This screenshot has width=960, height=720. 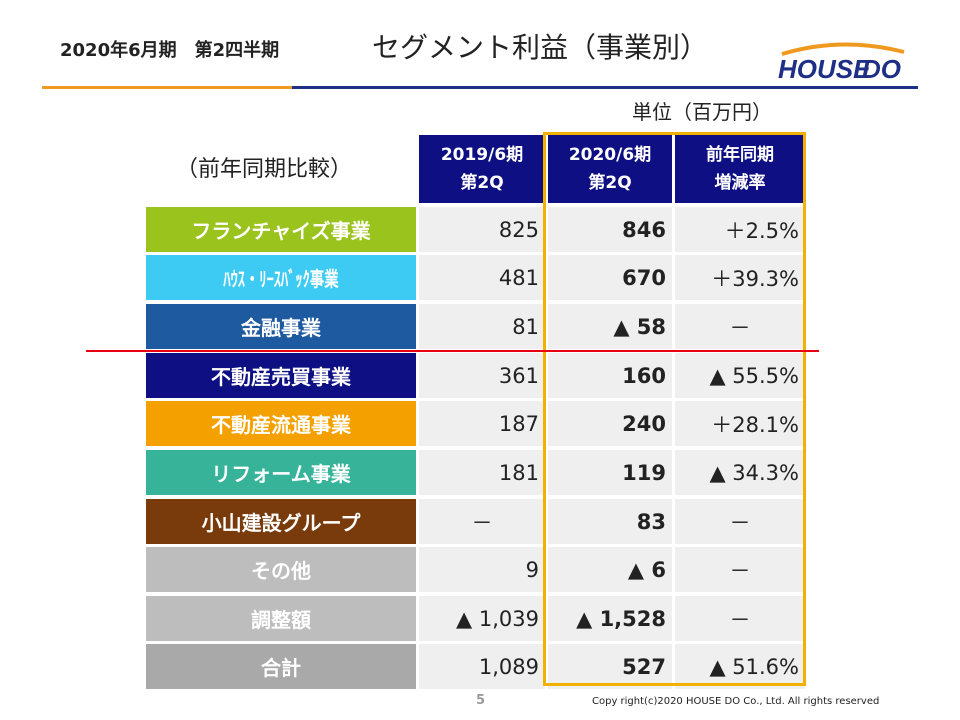 What do you see at coordinates (281, 326) in the screenshot?
I see `segment-label-finance: 金融事業` at bounding box center [281, 326].